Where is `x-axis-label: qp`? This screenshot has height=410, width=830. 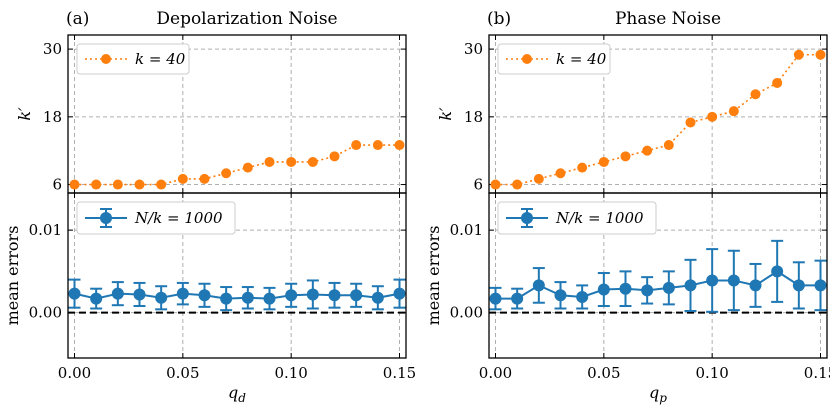
x-axis-label: qp is located at coordinates (658, 394).